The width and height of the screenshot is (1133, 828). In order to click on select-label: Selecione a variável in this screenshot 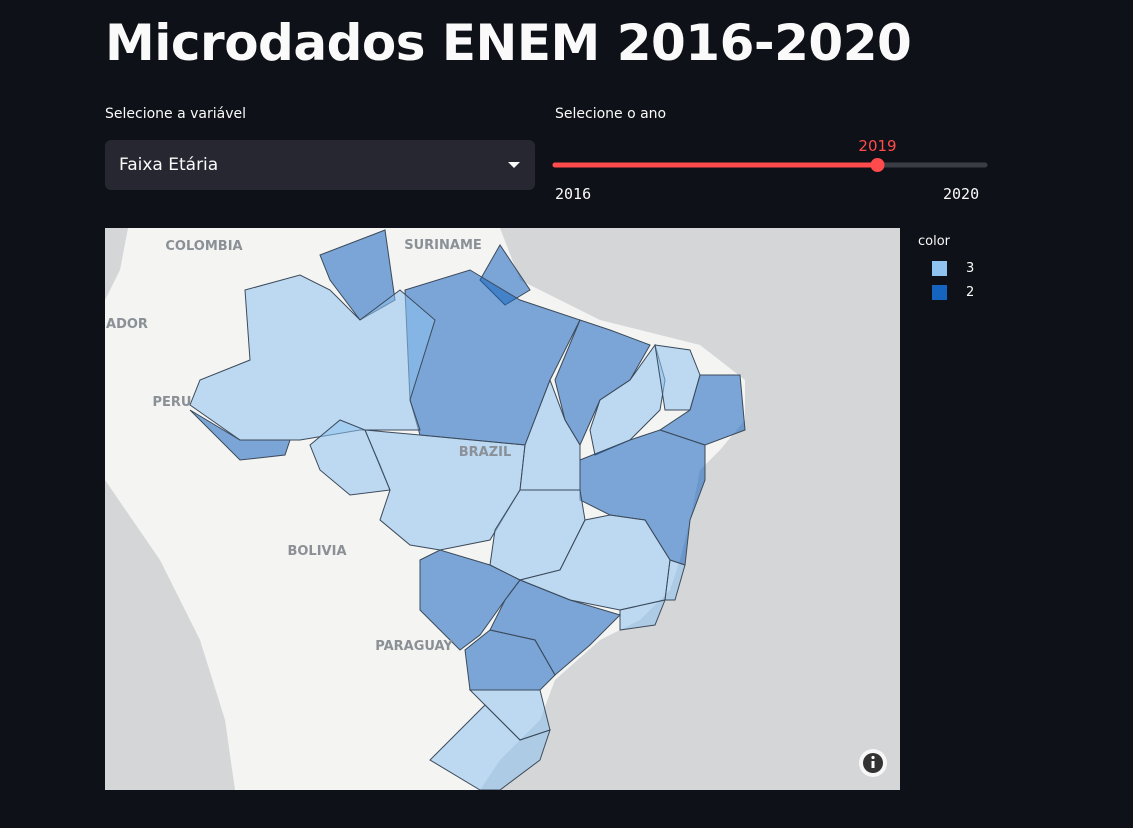, I will do `click(175, 114)`.